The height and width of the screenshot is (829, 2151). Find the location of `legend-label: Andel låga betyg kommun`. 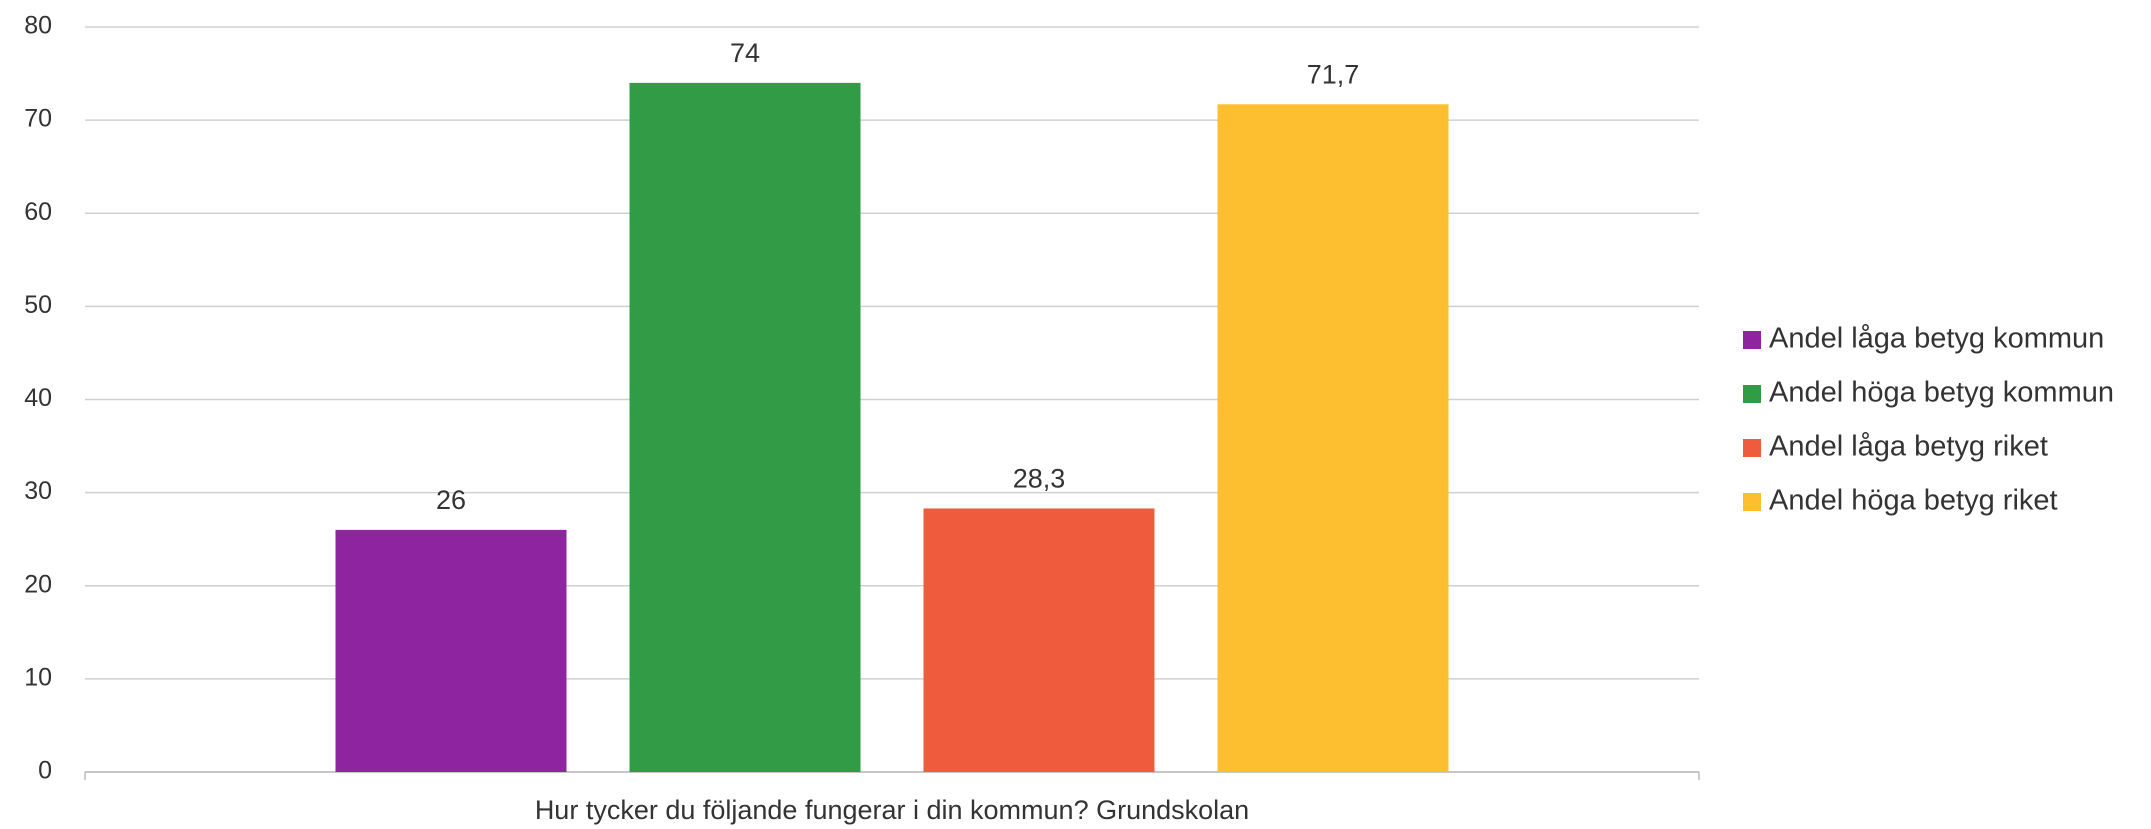

legend-label: Andel låga betyg kommun is located at coordinates (1936, 339).